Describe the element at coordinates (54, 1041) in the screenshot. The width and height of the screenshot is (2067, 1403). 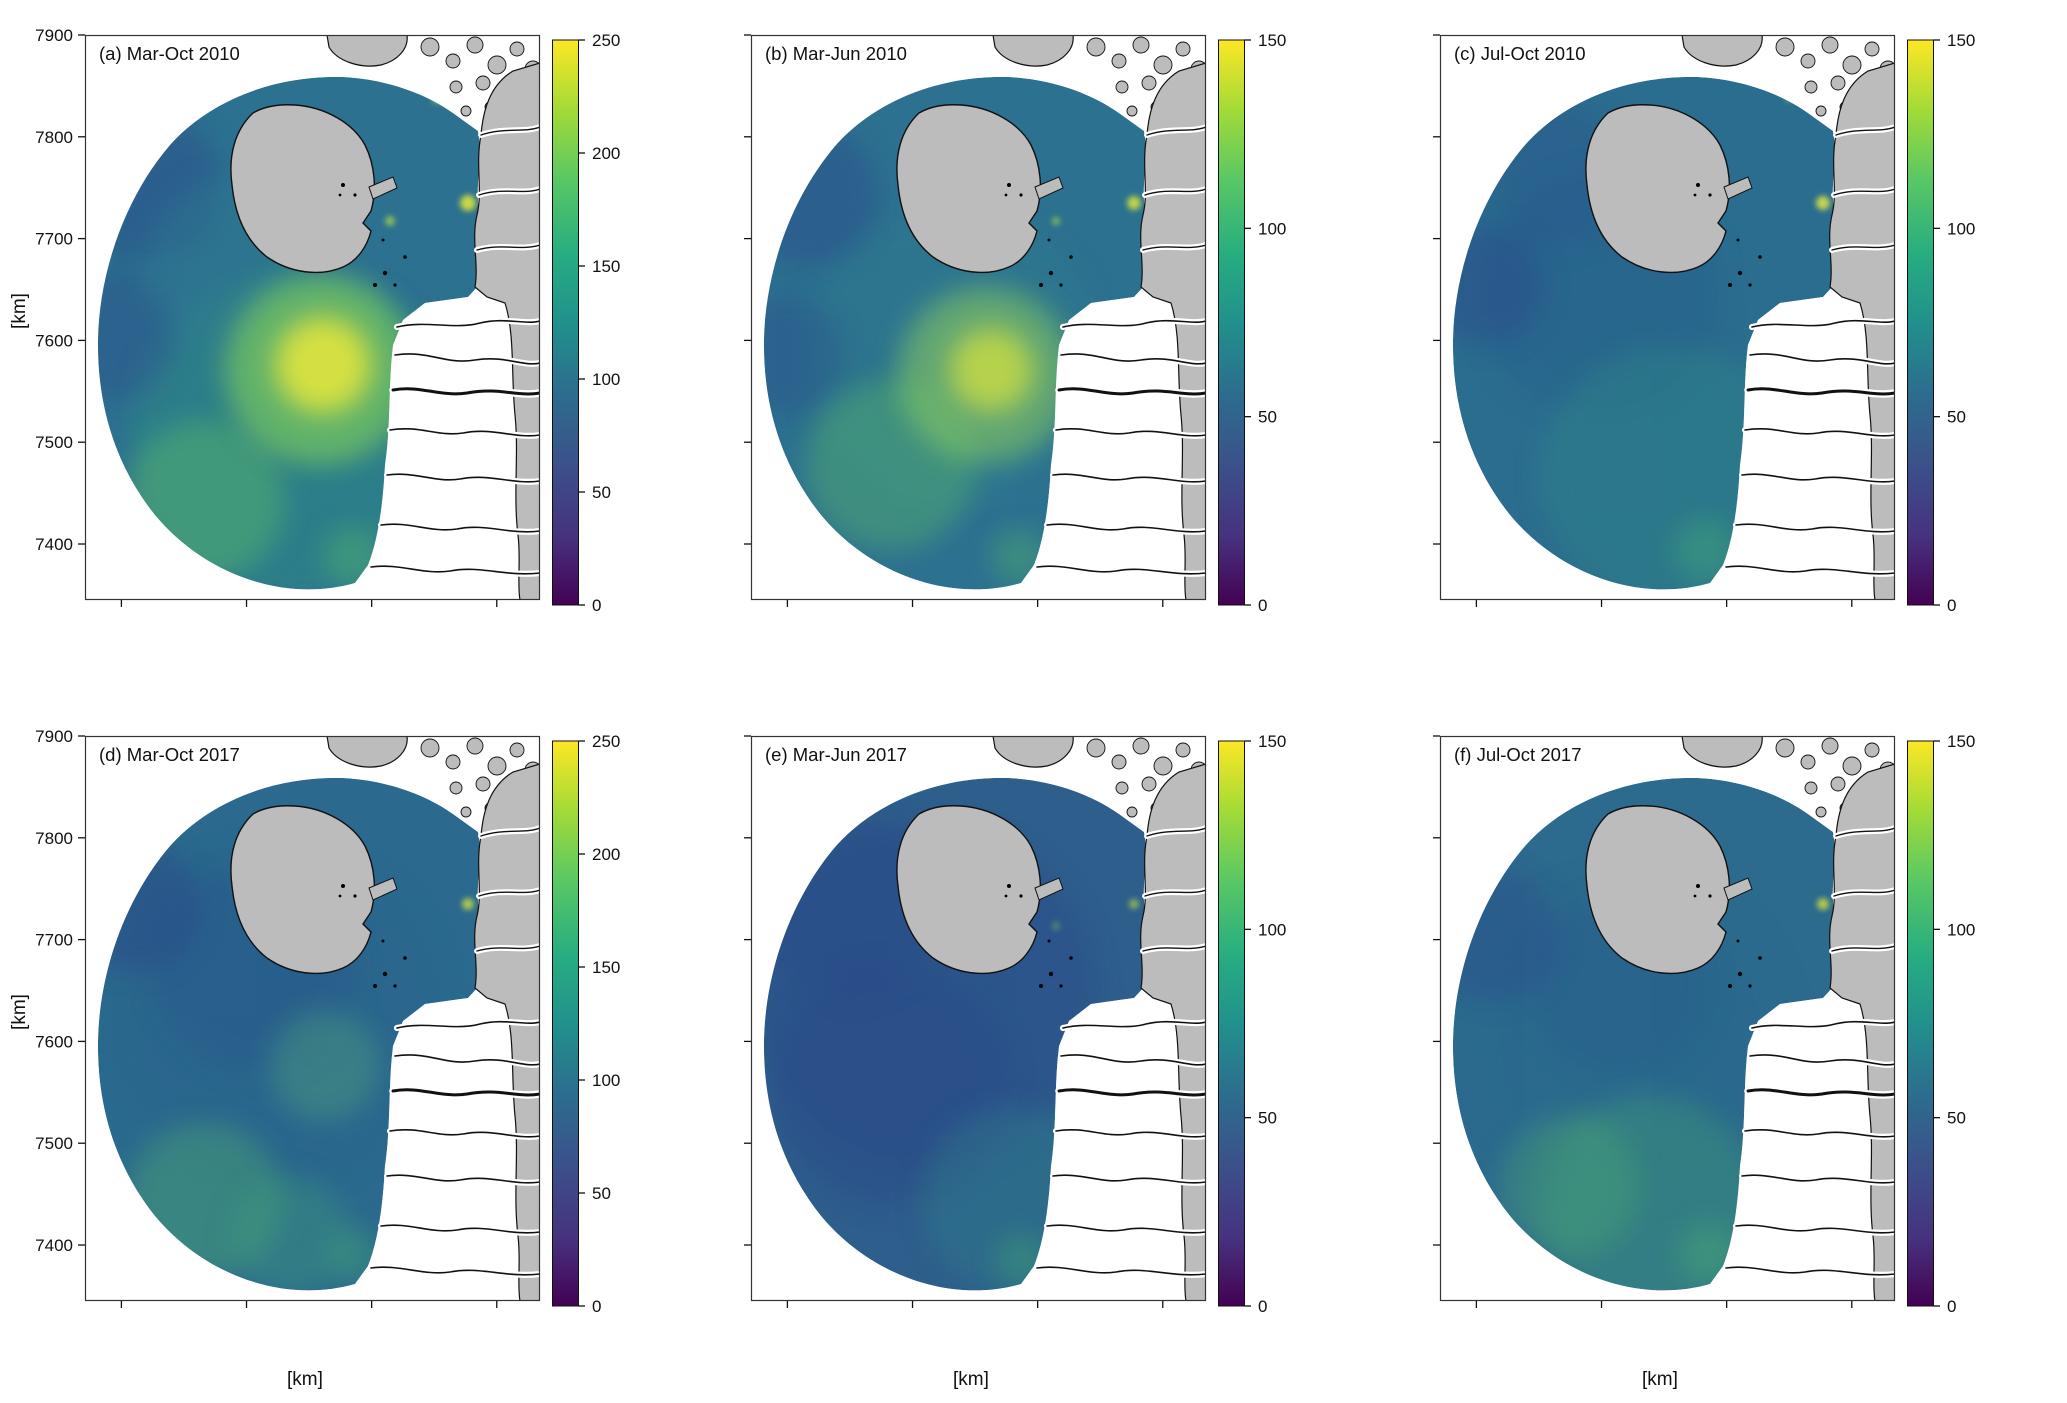
I see `y-tick-label: 7600` at that location.